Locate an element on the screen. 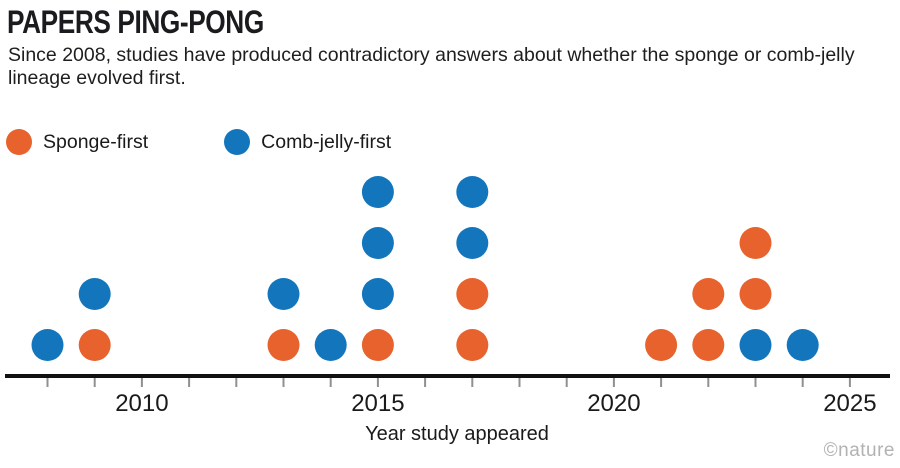 This screenshot has height=468, width=900. x-tick-label: 2020 is located at coordinates (613, 403).